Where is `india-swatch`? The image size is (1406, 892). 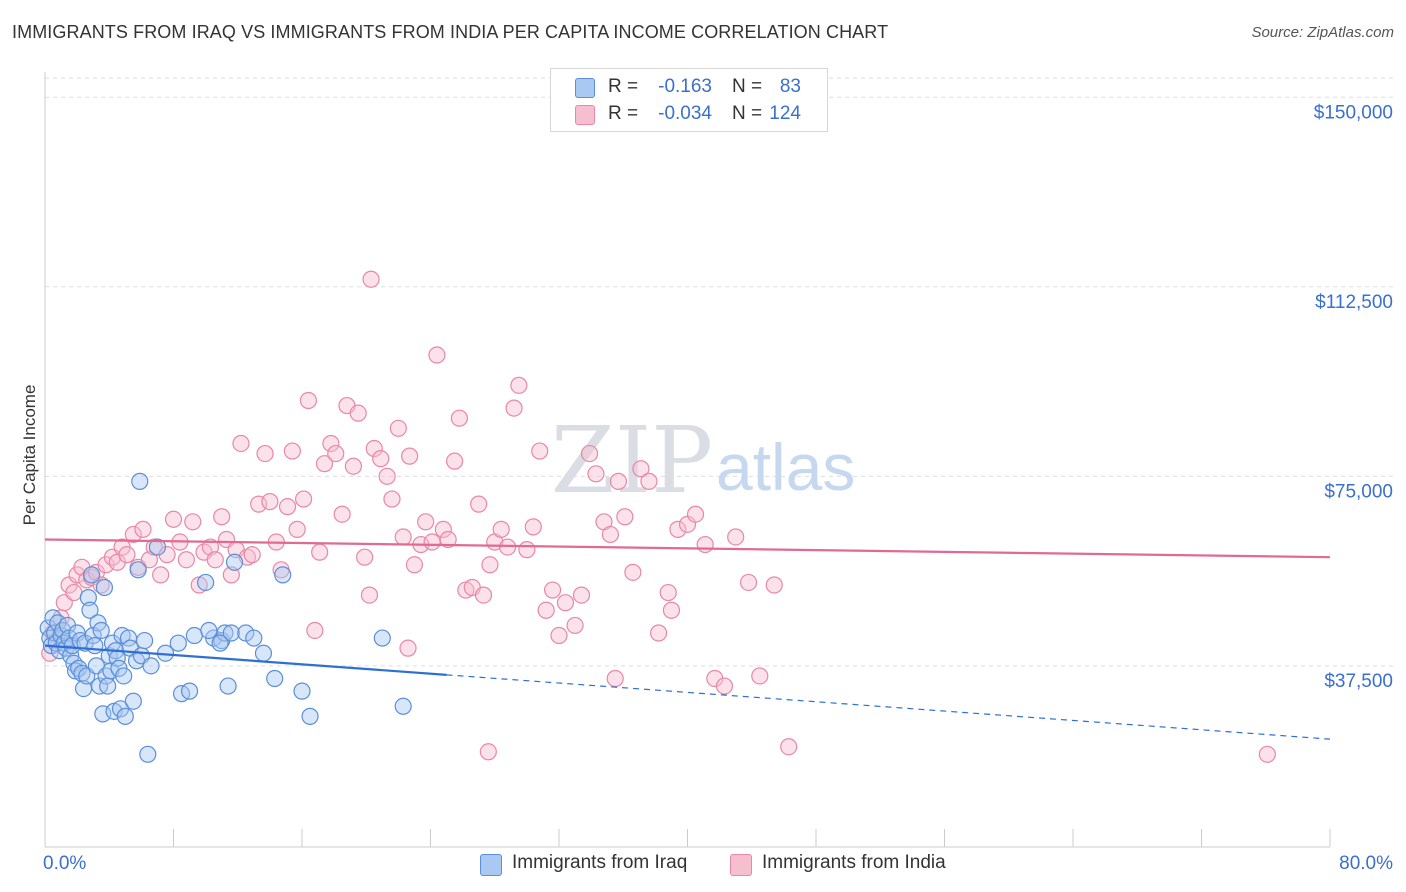
india-swatch is located at coordinates (585, 115).